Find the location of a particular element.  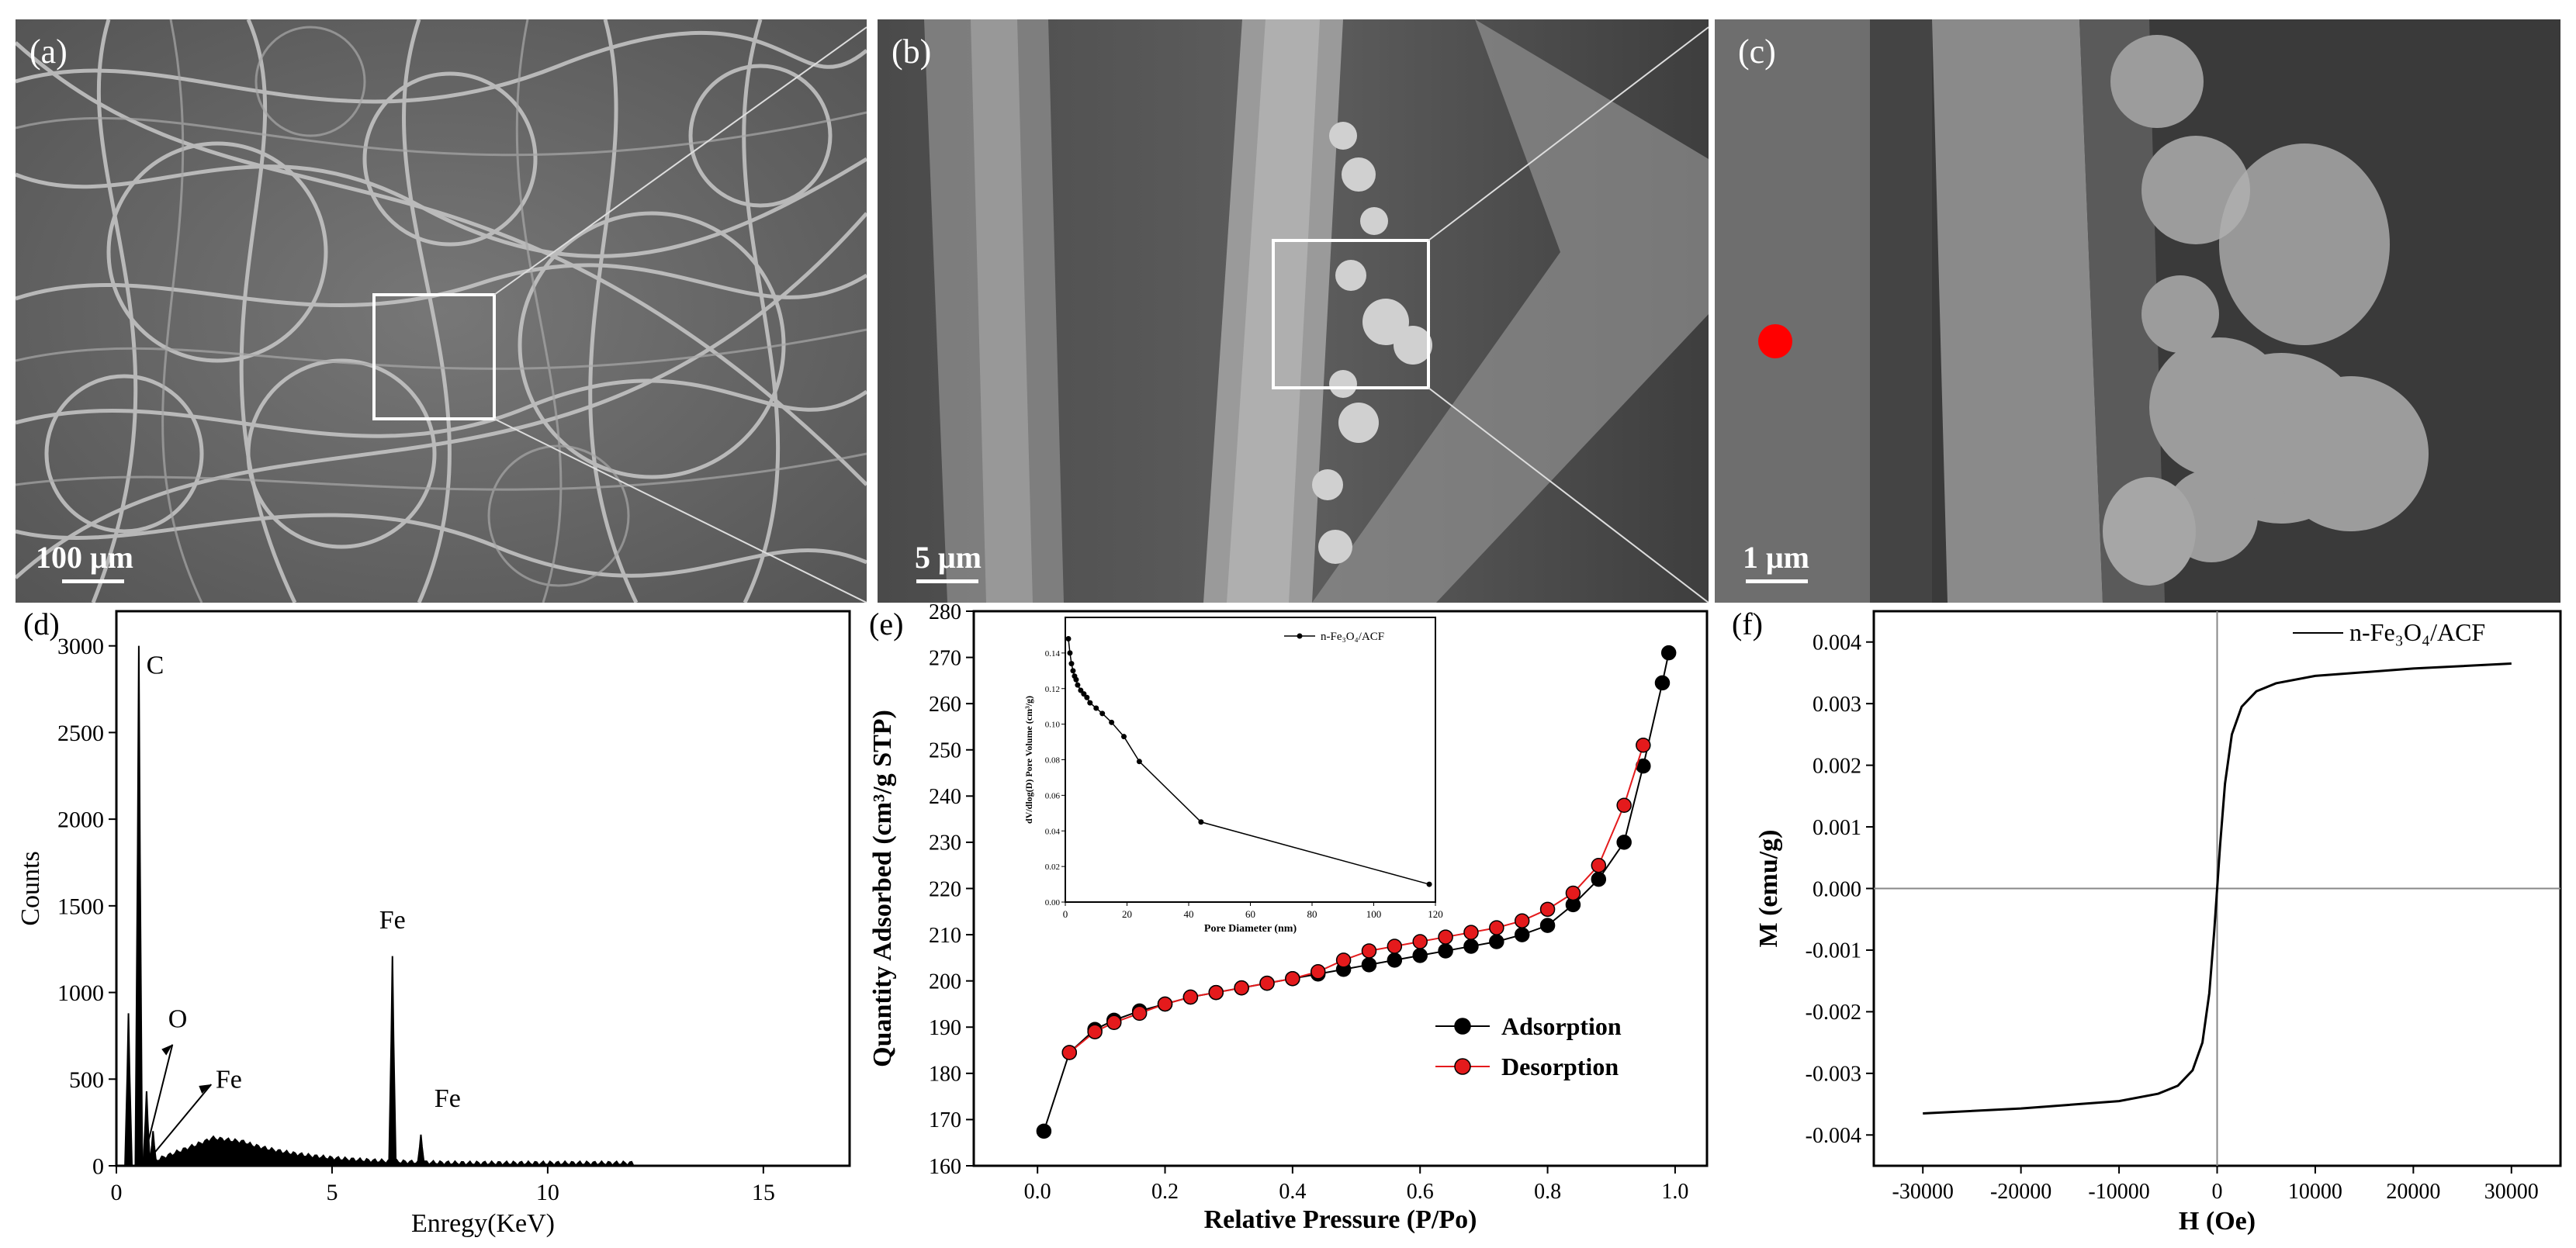

x-tick-label: 30000 is located at coordinates (2511, 1192).